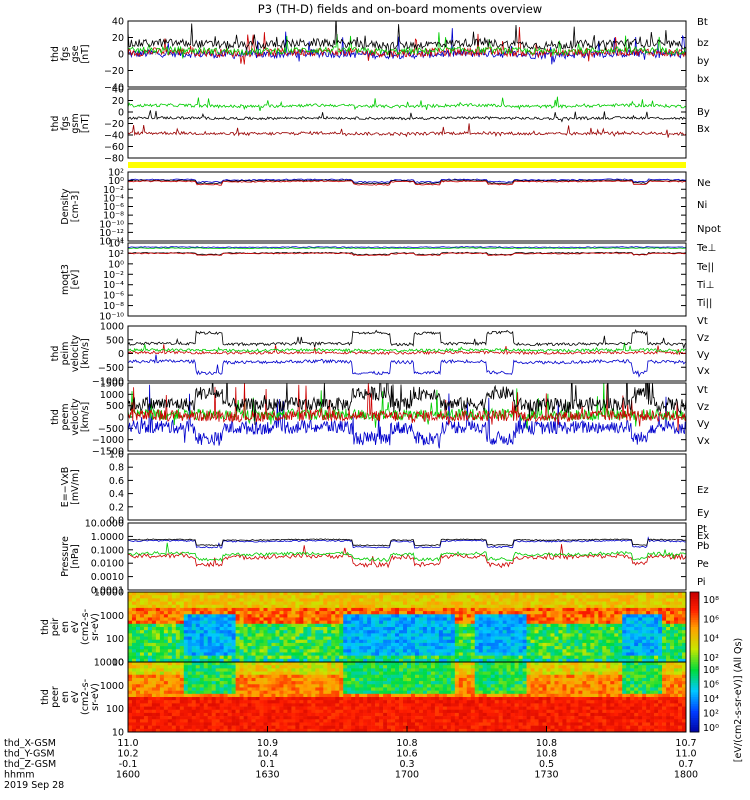  Describe the element at coordinates (407, 404) in the screenshot. I see `series-vt` at that location.